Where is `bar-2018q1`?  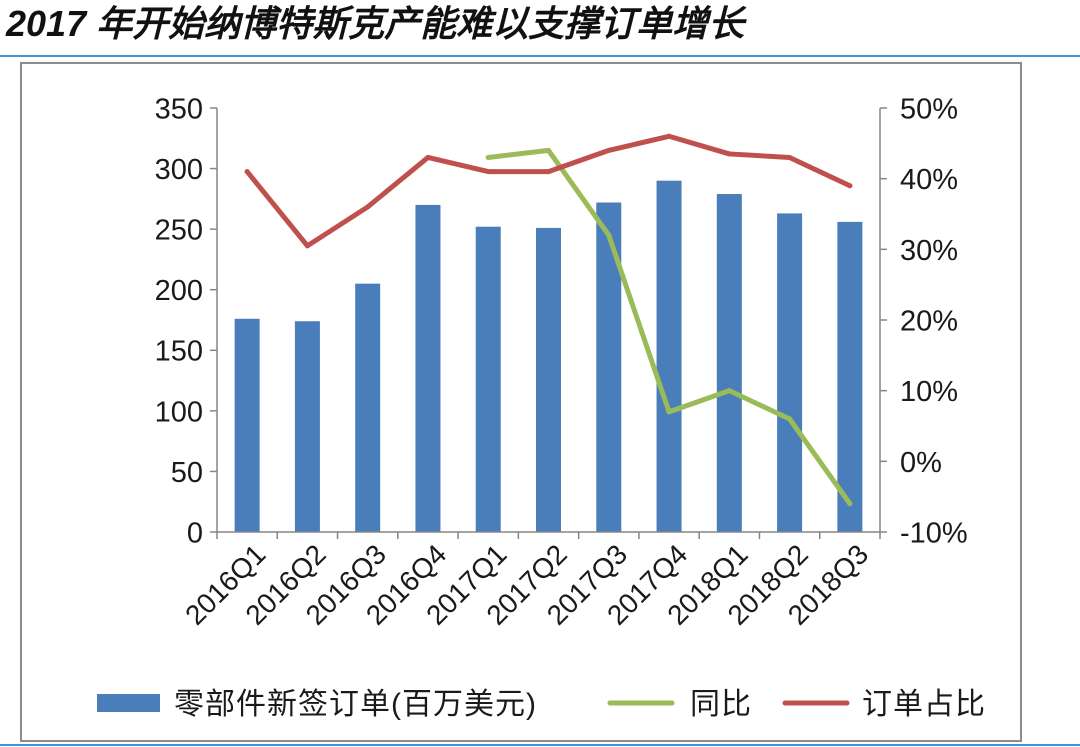
bar-2018q1 is located at coordinates (729, 363).